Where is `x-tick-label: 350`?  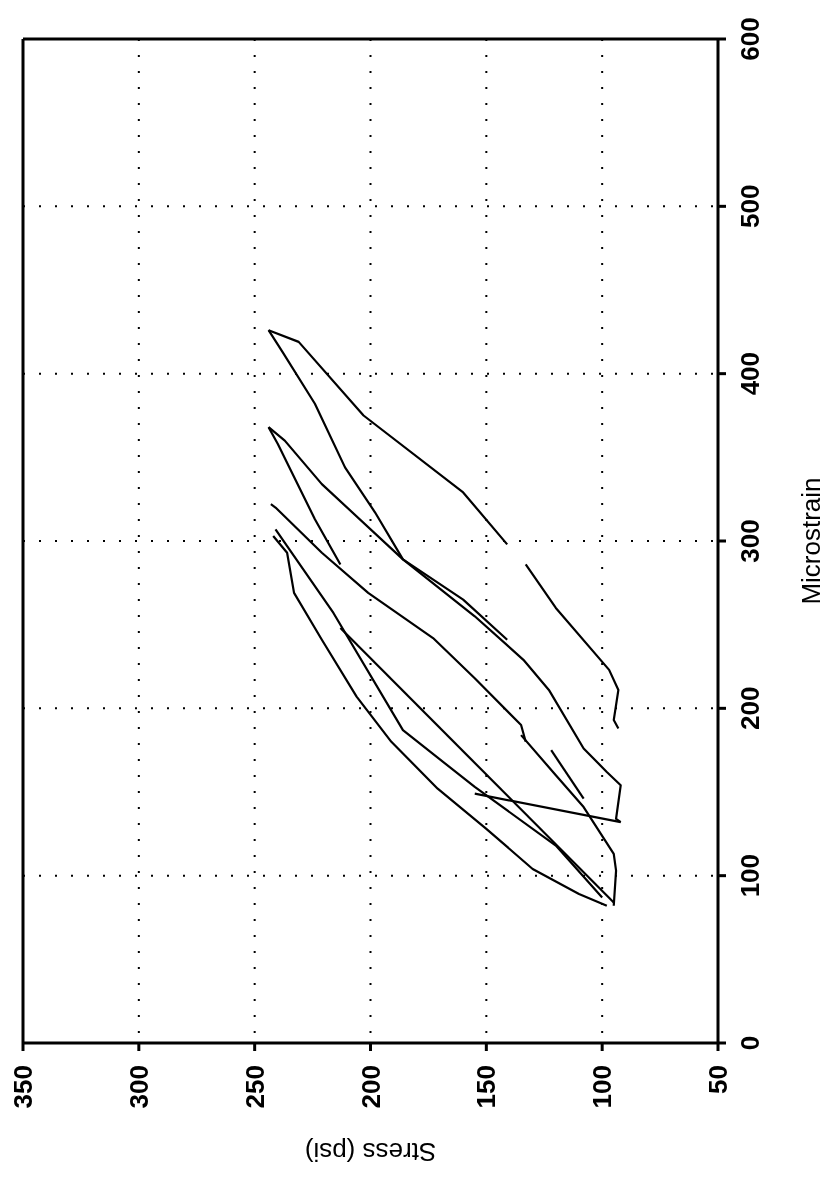 x-tick-label: 350 is located at coordinates (23, 1087).